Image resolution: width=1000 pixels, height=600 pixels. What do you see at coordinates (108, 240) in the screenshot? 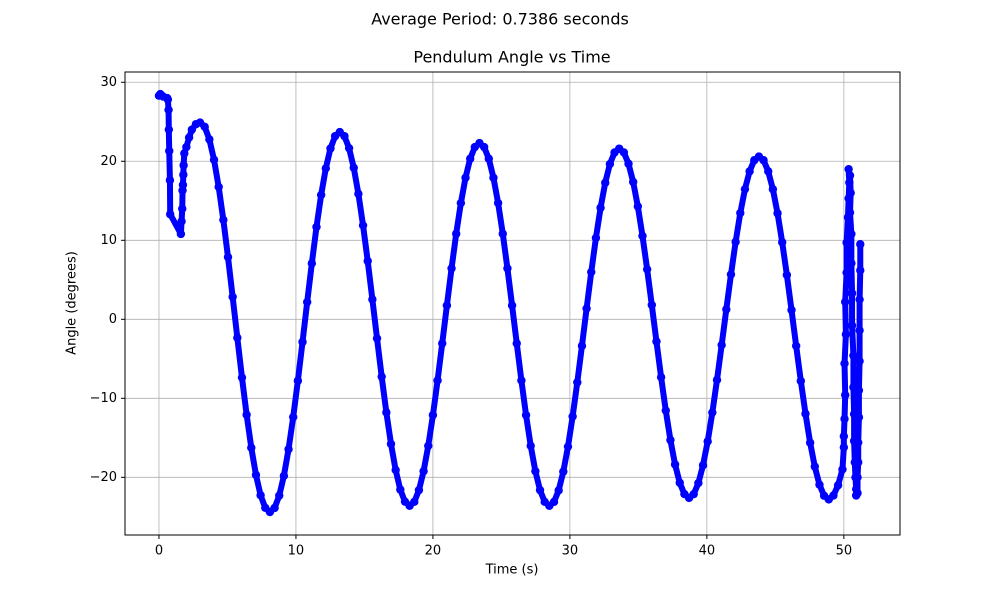
I see `y-tick-label: 10` at bounding box center [108, 240].